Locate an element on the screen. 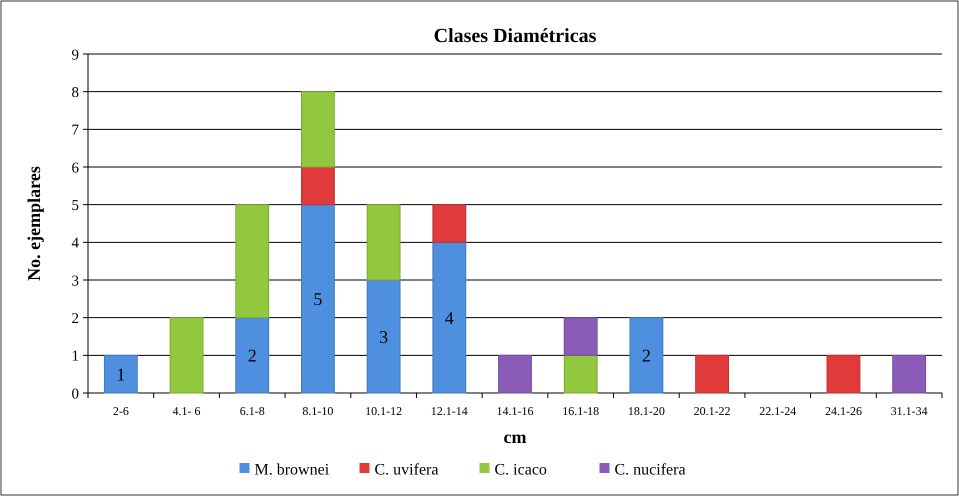 The image size is (959, 496). y-tick-label: 3 is located at coordinates (75, 281).